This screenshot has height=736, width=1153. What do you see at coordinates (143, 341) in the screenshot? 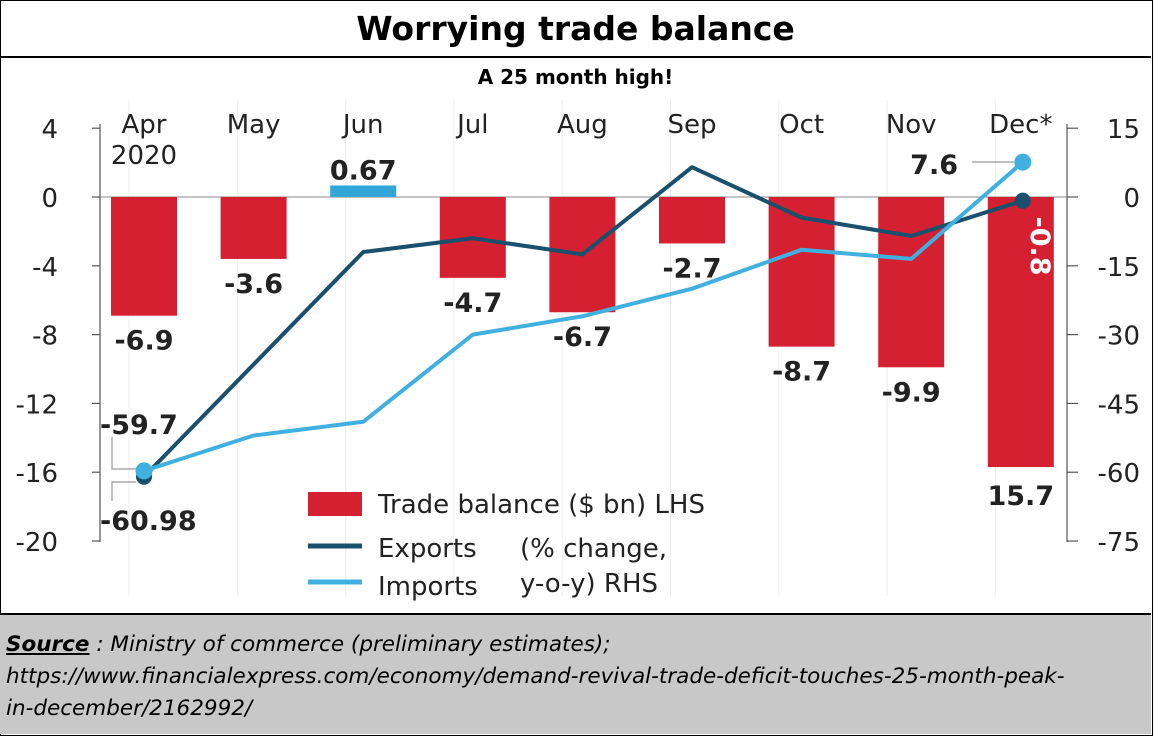
I see `bar-value-label: -6.9` at bounding box center [143, 341].